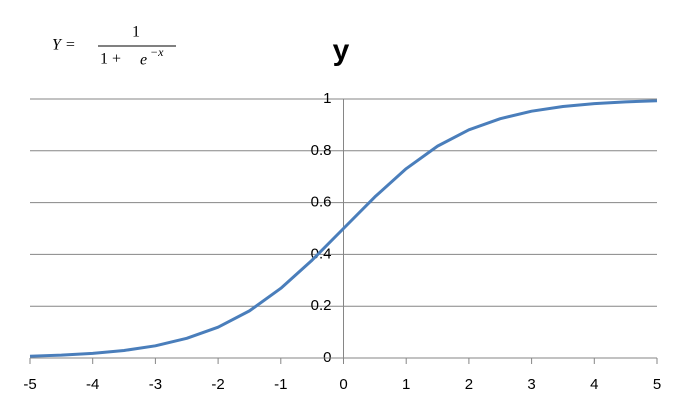  Describe the element at coordinates (406, 384) in the screenshot. I see `x-tick-label: 1` at that location.